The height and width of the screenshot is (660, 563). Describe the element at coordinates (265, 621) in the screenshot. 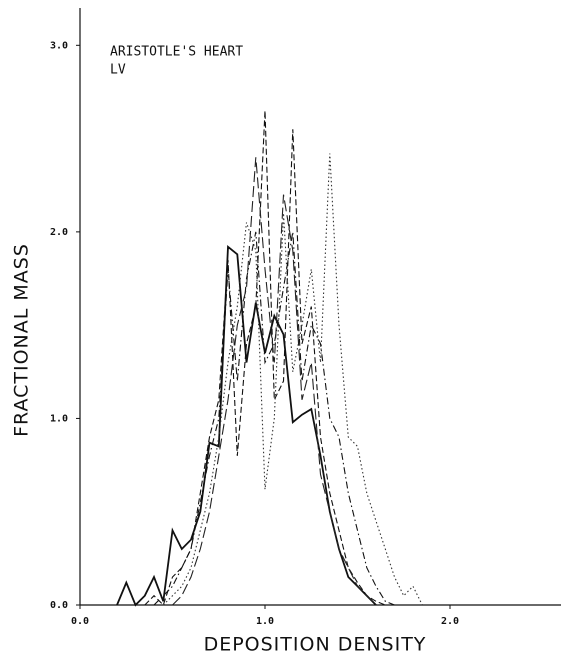

I see `x-tick-label: 1.0` at that location.